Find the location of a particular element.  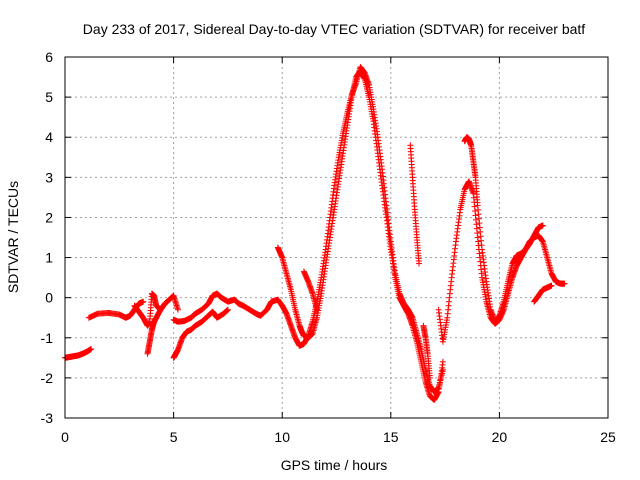

x-tick-label: 25 is located at coordinates (608, 437).